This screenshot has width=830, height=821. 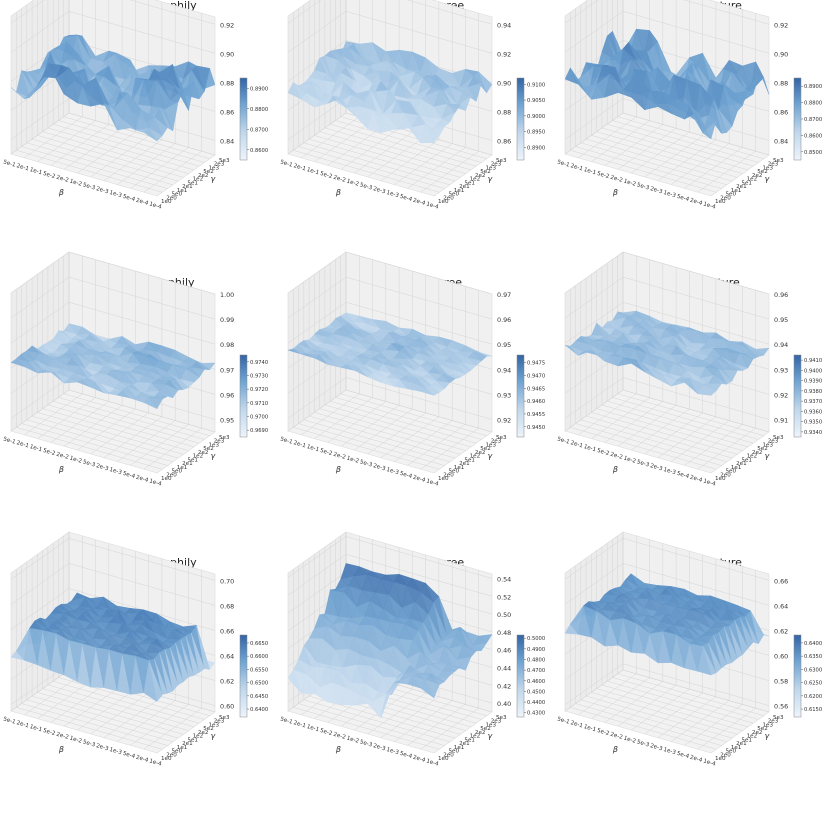 What do you see at coordinates (536, 692) in the screenshot?
I see `colorbar-tick-label: 0.4500` at bounding box center [536, 692].